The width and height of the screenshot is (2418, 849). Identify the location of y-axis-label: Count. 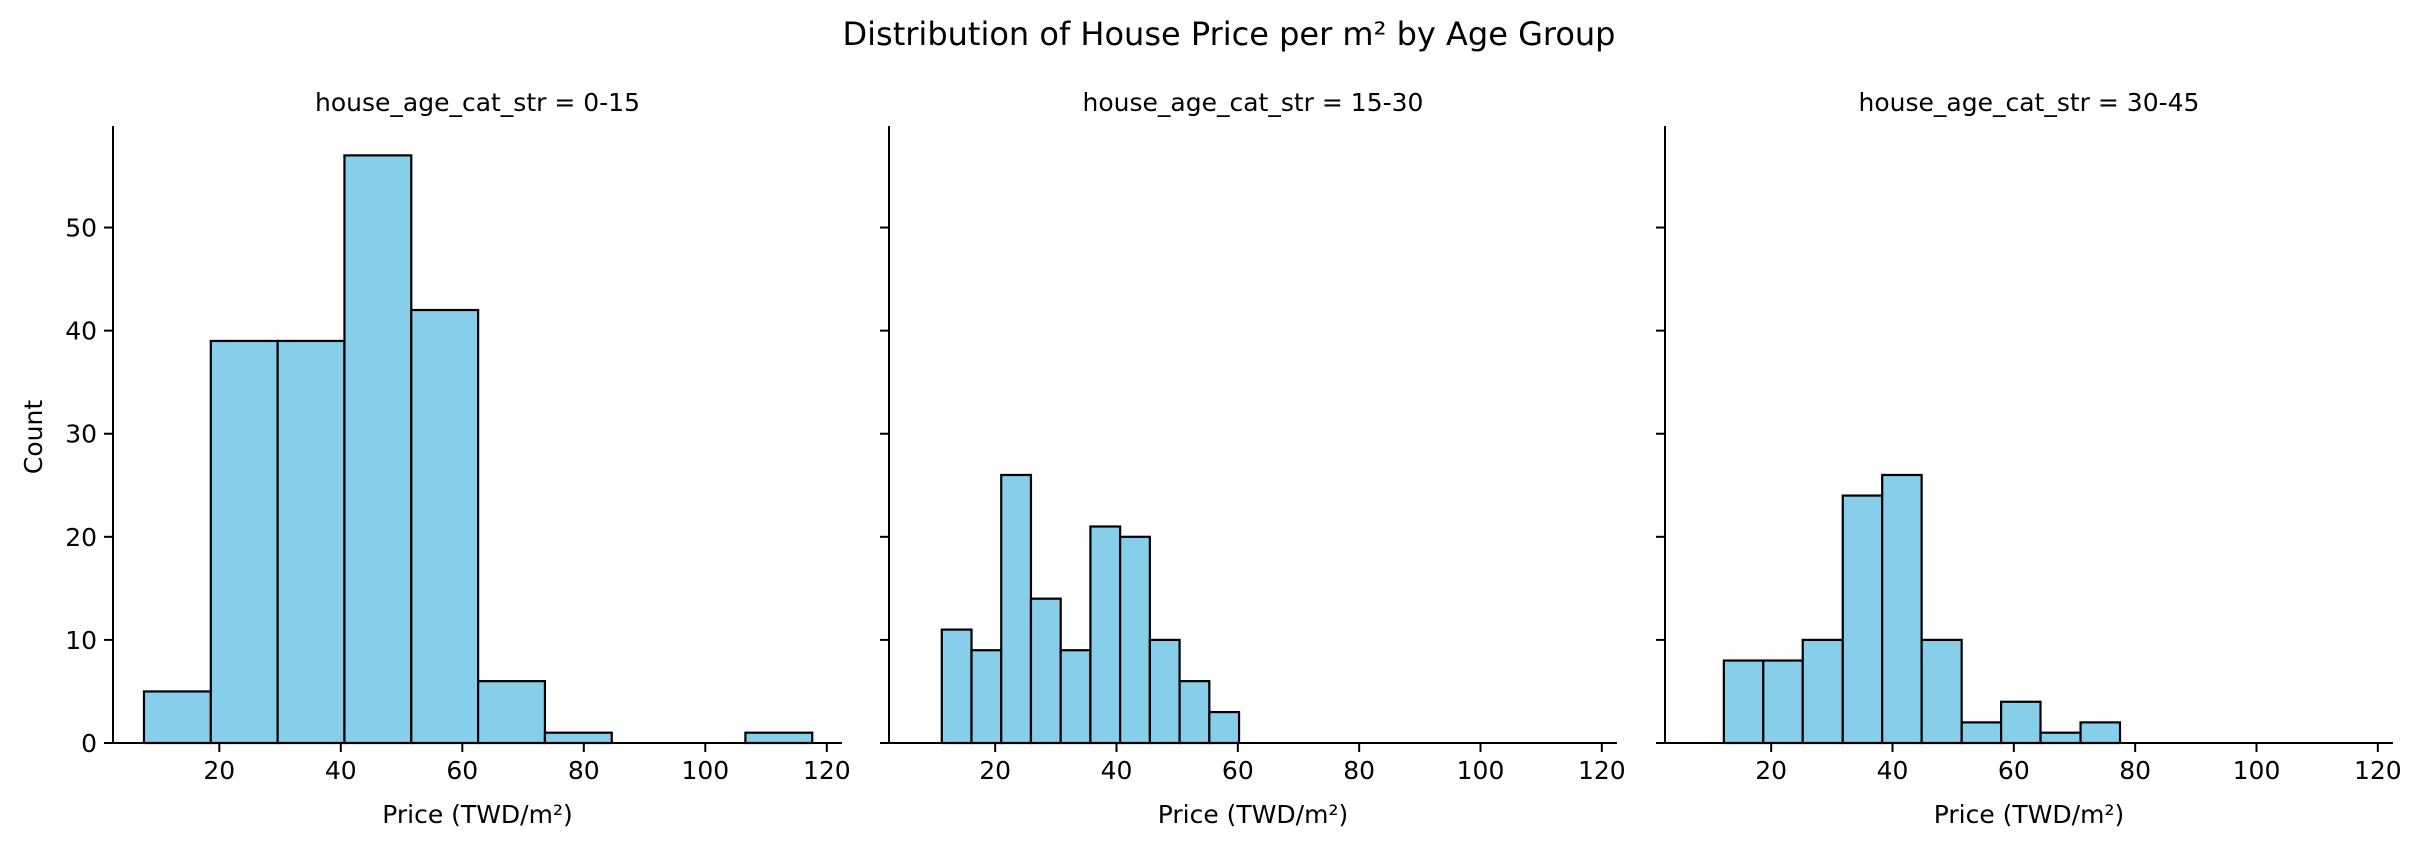
(33, 437).